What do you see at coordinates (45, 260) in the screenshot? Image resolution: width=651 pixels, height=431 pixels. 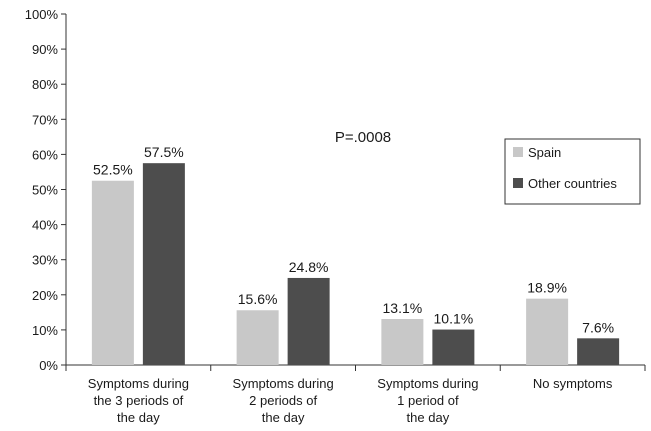 I see `y-tick-label: 30%` at bounding box center [45, 260].